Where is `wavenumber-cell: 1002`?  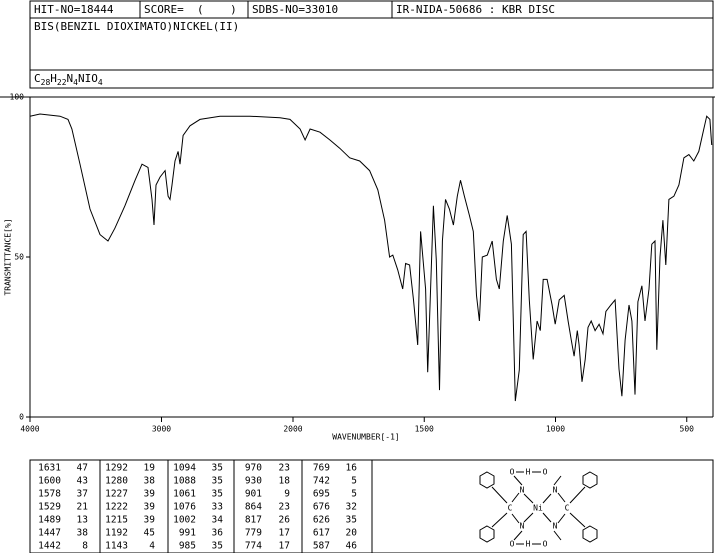 wavenumber-cell: 1002 is located at coordinates (184, 520).